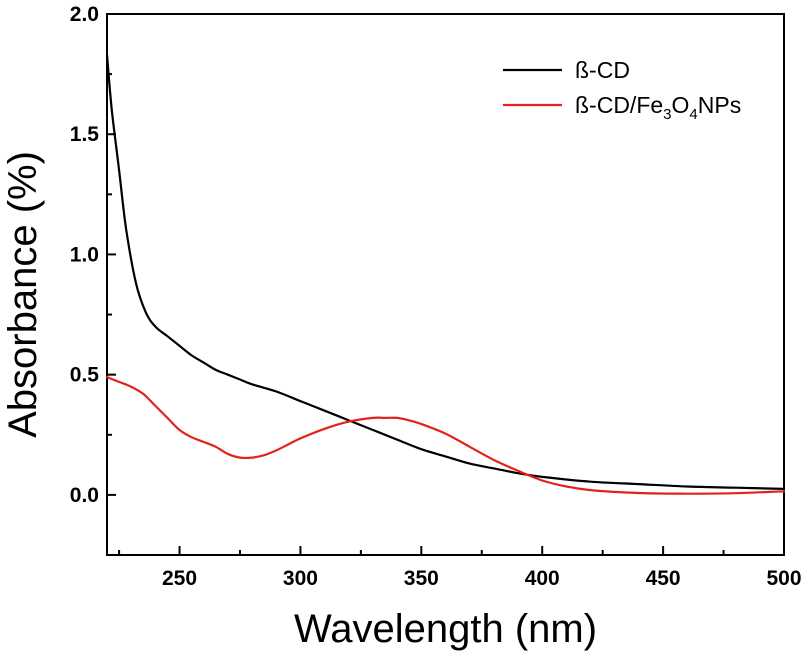  I want to click on x-tick-label: 400, so click(542, 578).